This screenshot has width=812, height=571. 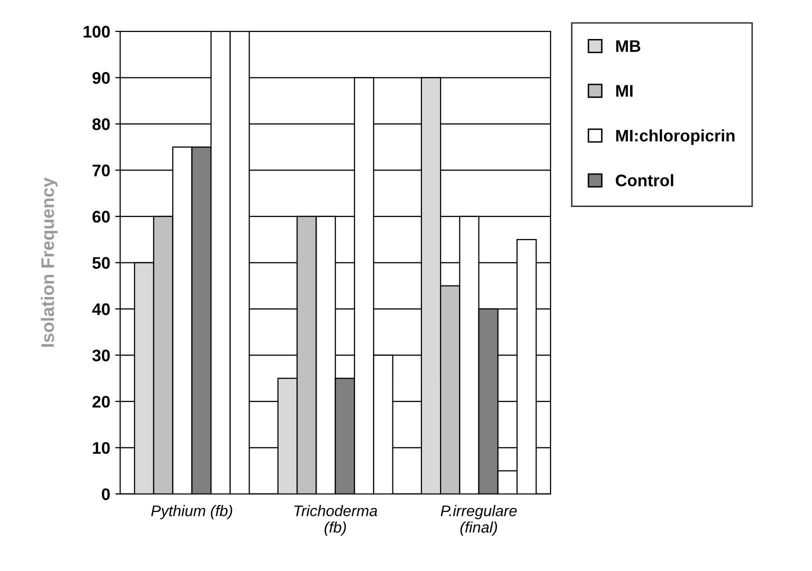 What do you see at coordinates (101, 124) in the screenshot?
I see `y-tick-label: 80` at bounding box center [101, 124].